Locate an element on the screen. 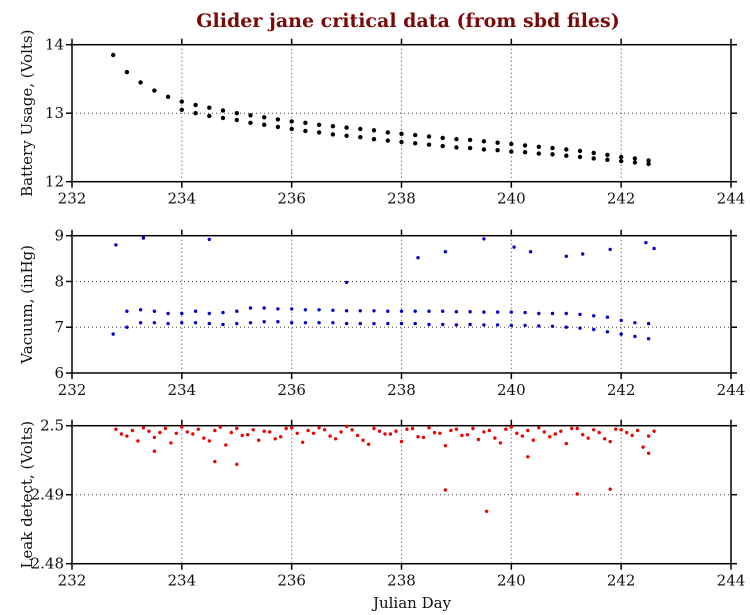 This screenshot has width=750, height=615. y-axis-label: Vacuum, (inHg) is located at coordinates (27, 305).